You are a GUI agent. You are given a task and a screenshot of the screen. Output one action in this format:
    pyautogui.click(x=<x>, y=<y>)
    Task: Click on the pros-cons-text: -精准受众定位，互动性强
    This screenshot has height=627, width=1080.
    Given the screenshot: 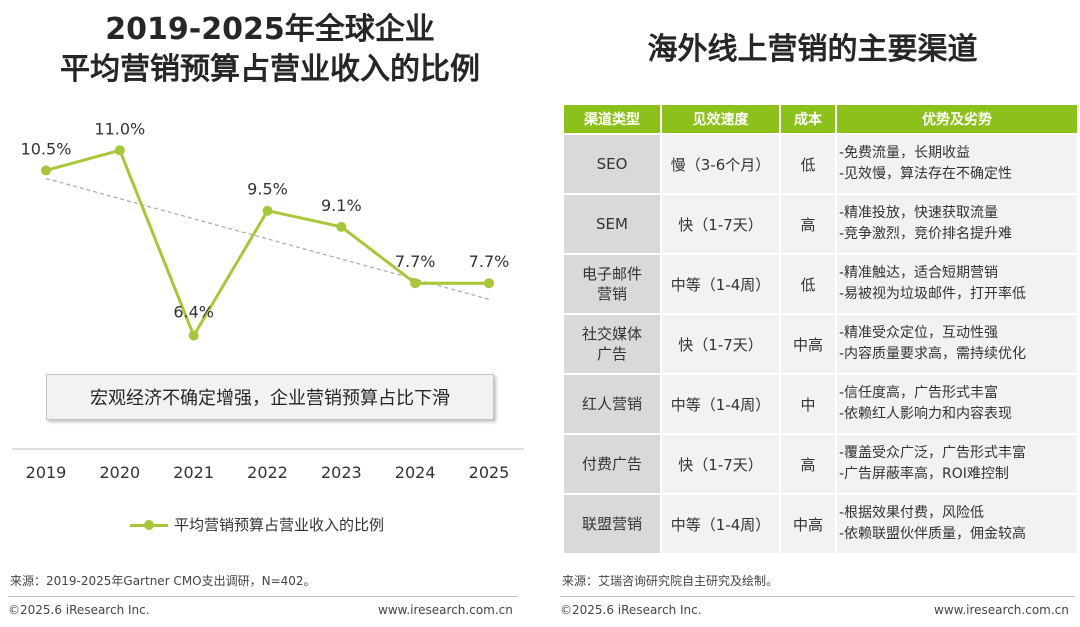 What is the action you would take?
    pyautogui.click(x=919, y=333)
    